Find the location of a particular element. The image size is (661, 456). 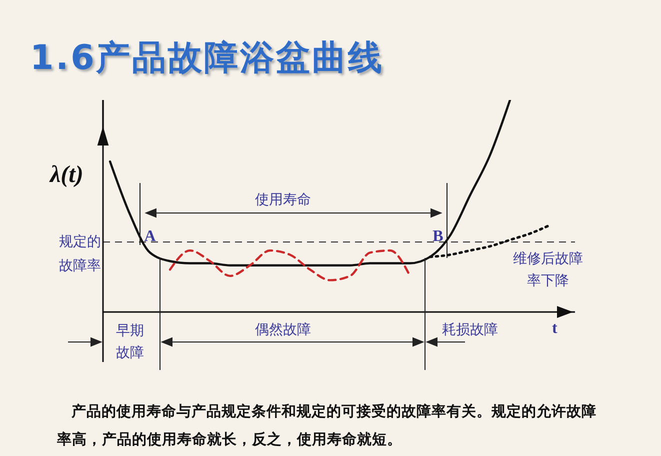

annotation: 使用寿命 is located at coordinates (283, 200).